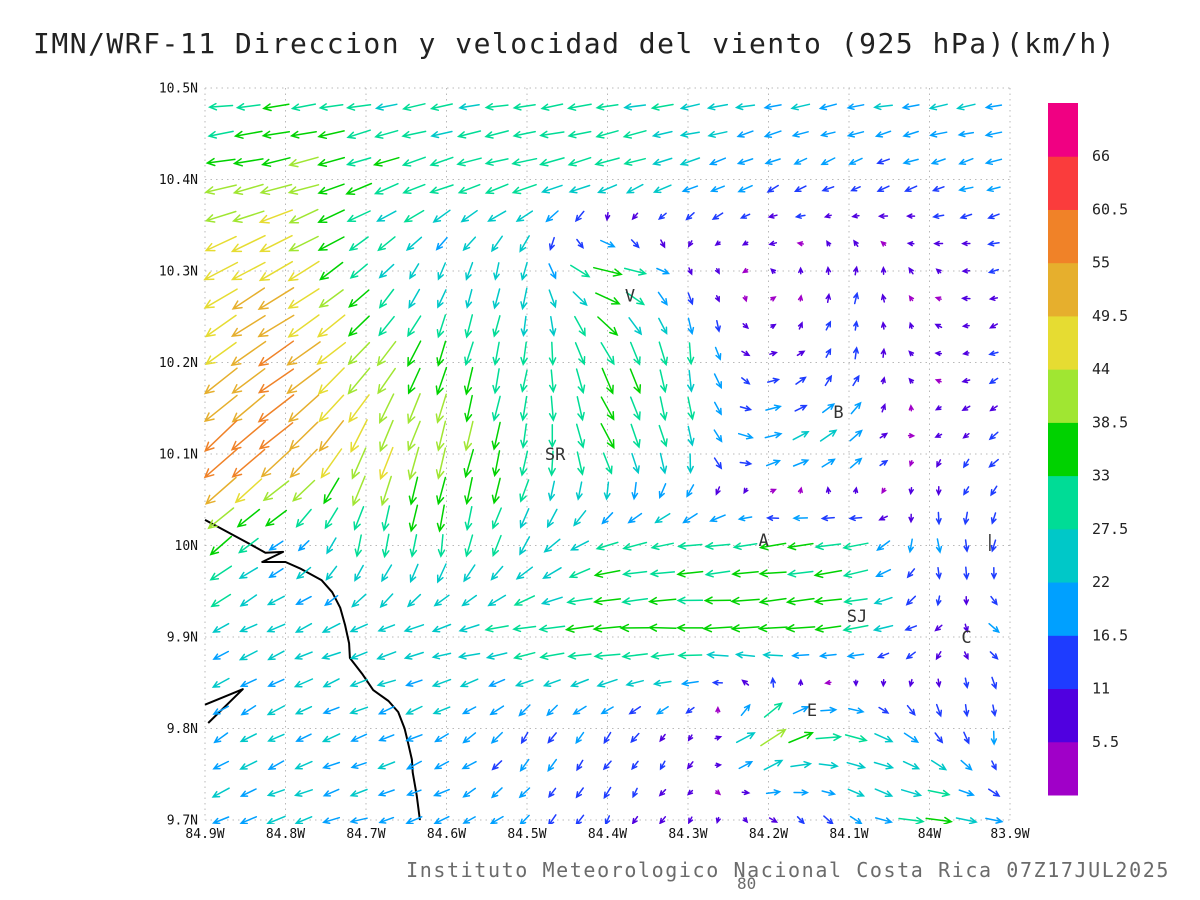  What do you see at coordinates (285, 834) in the screenshot?
I see `x-tick-label: 84.8W` at bounding box center [285, 834].